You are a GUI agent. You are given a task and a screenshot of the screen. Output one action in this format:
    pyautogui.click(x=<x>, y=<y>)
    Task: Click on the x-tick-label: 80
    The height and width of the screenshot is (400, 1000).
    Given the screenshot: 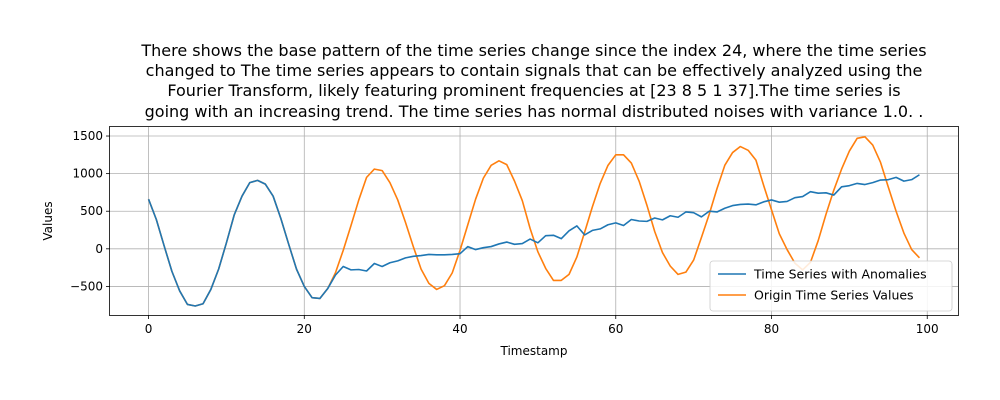 What is the action you would take?
    pyautogui.click(x=771, y=329)
    